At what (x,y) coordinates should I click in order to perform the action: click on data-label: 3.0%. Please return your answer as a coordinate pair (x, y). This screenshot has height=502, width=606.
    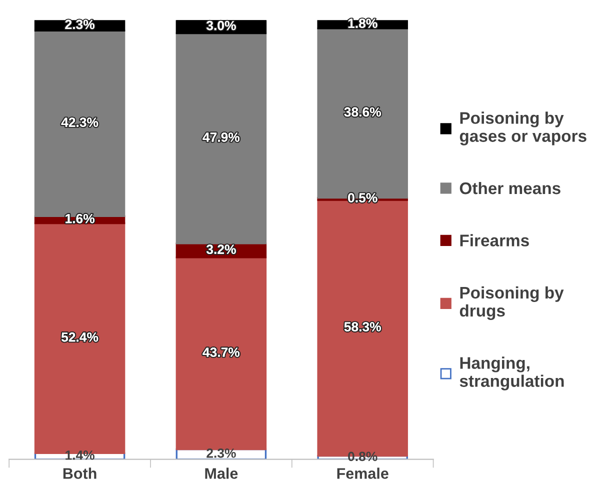
    Looking at the image, I should click on (221, 25).